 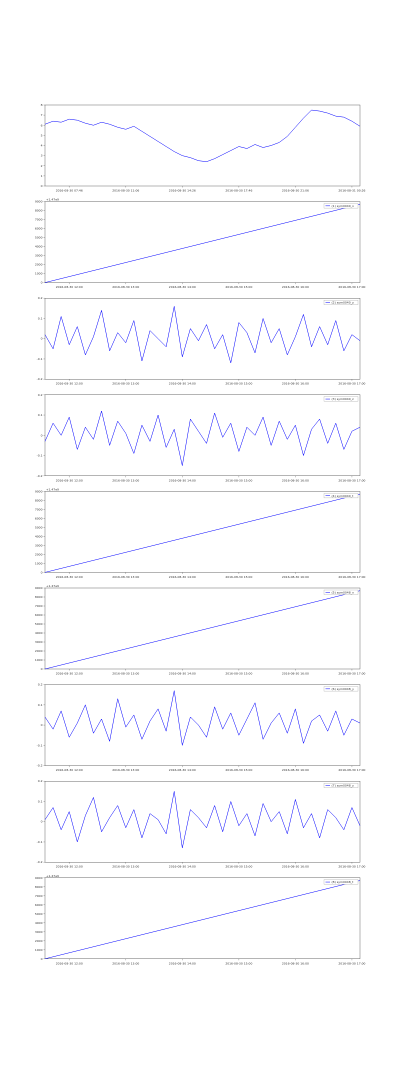 I want to click on y-tick-label: 1, so click(x=42, y=176).